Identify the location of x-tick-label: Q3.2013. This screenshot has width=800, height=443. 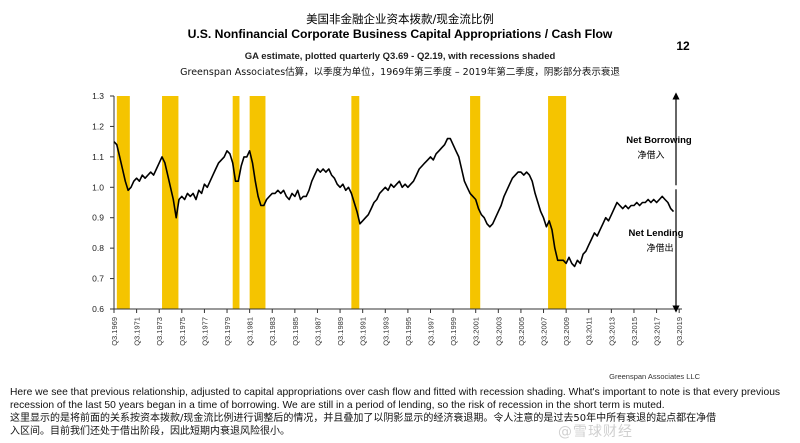
(611, 331).